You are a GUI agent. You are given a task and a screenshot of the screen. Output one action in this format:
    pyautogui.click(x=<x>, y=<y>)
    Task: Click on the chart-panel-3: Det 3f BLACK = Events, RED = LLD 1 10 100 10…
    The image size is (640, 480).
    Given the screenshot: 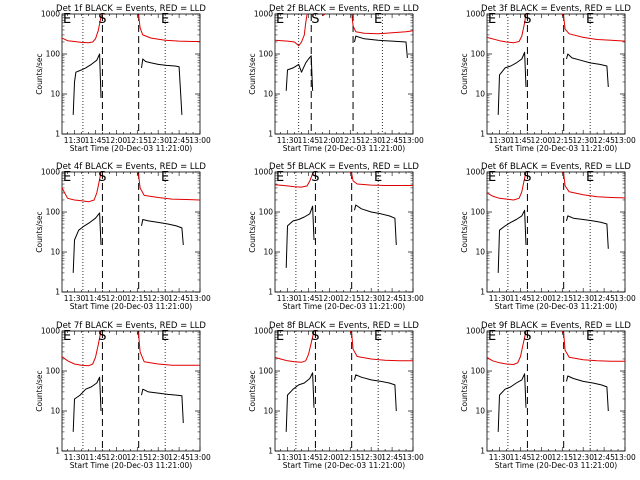 What is the action you would take?
    pyautogui.click(x=548, y=78)
    